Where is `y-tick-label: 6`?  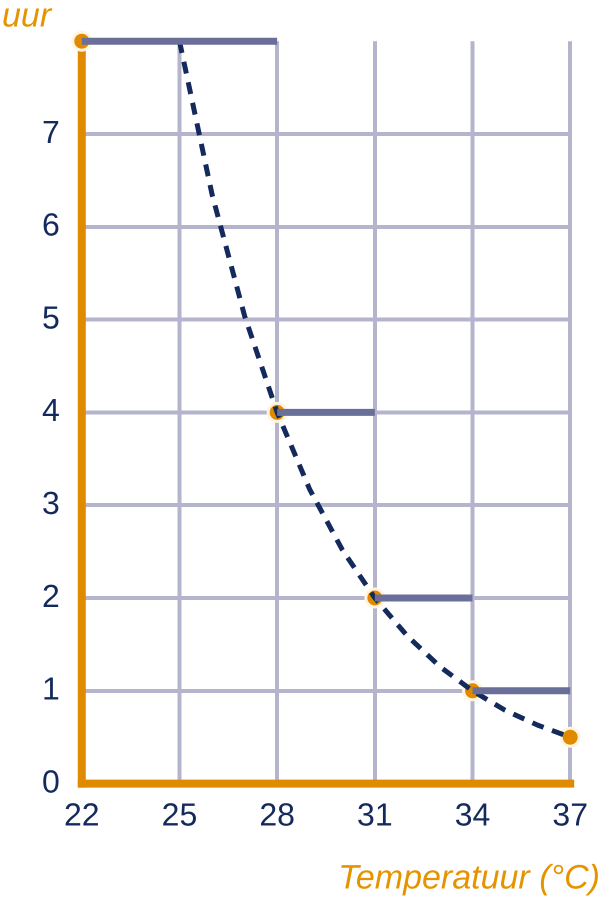
y-tick-label: 6 is located at coordinates (51, 224).